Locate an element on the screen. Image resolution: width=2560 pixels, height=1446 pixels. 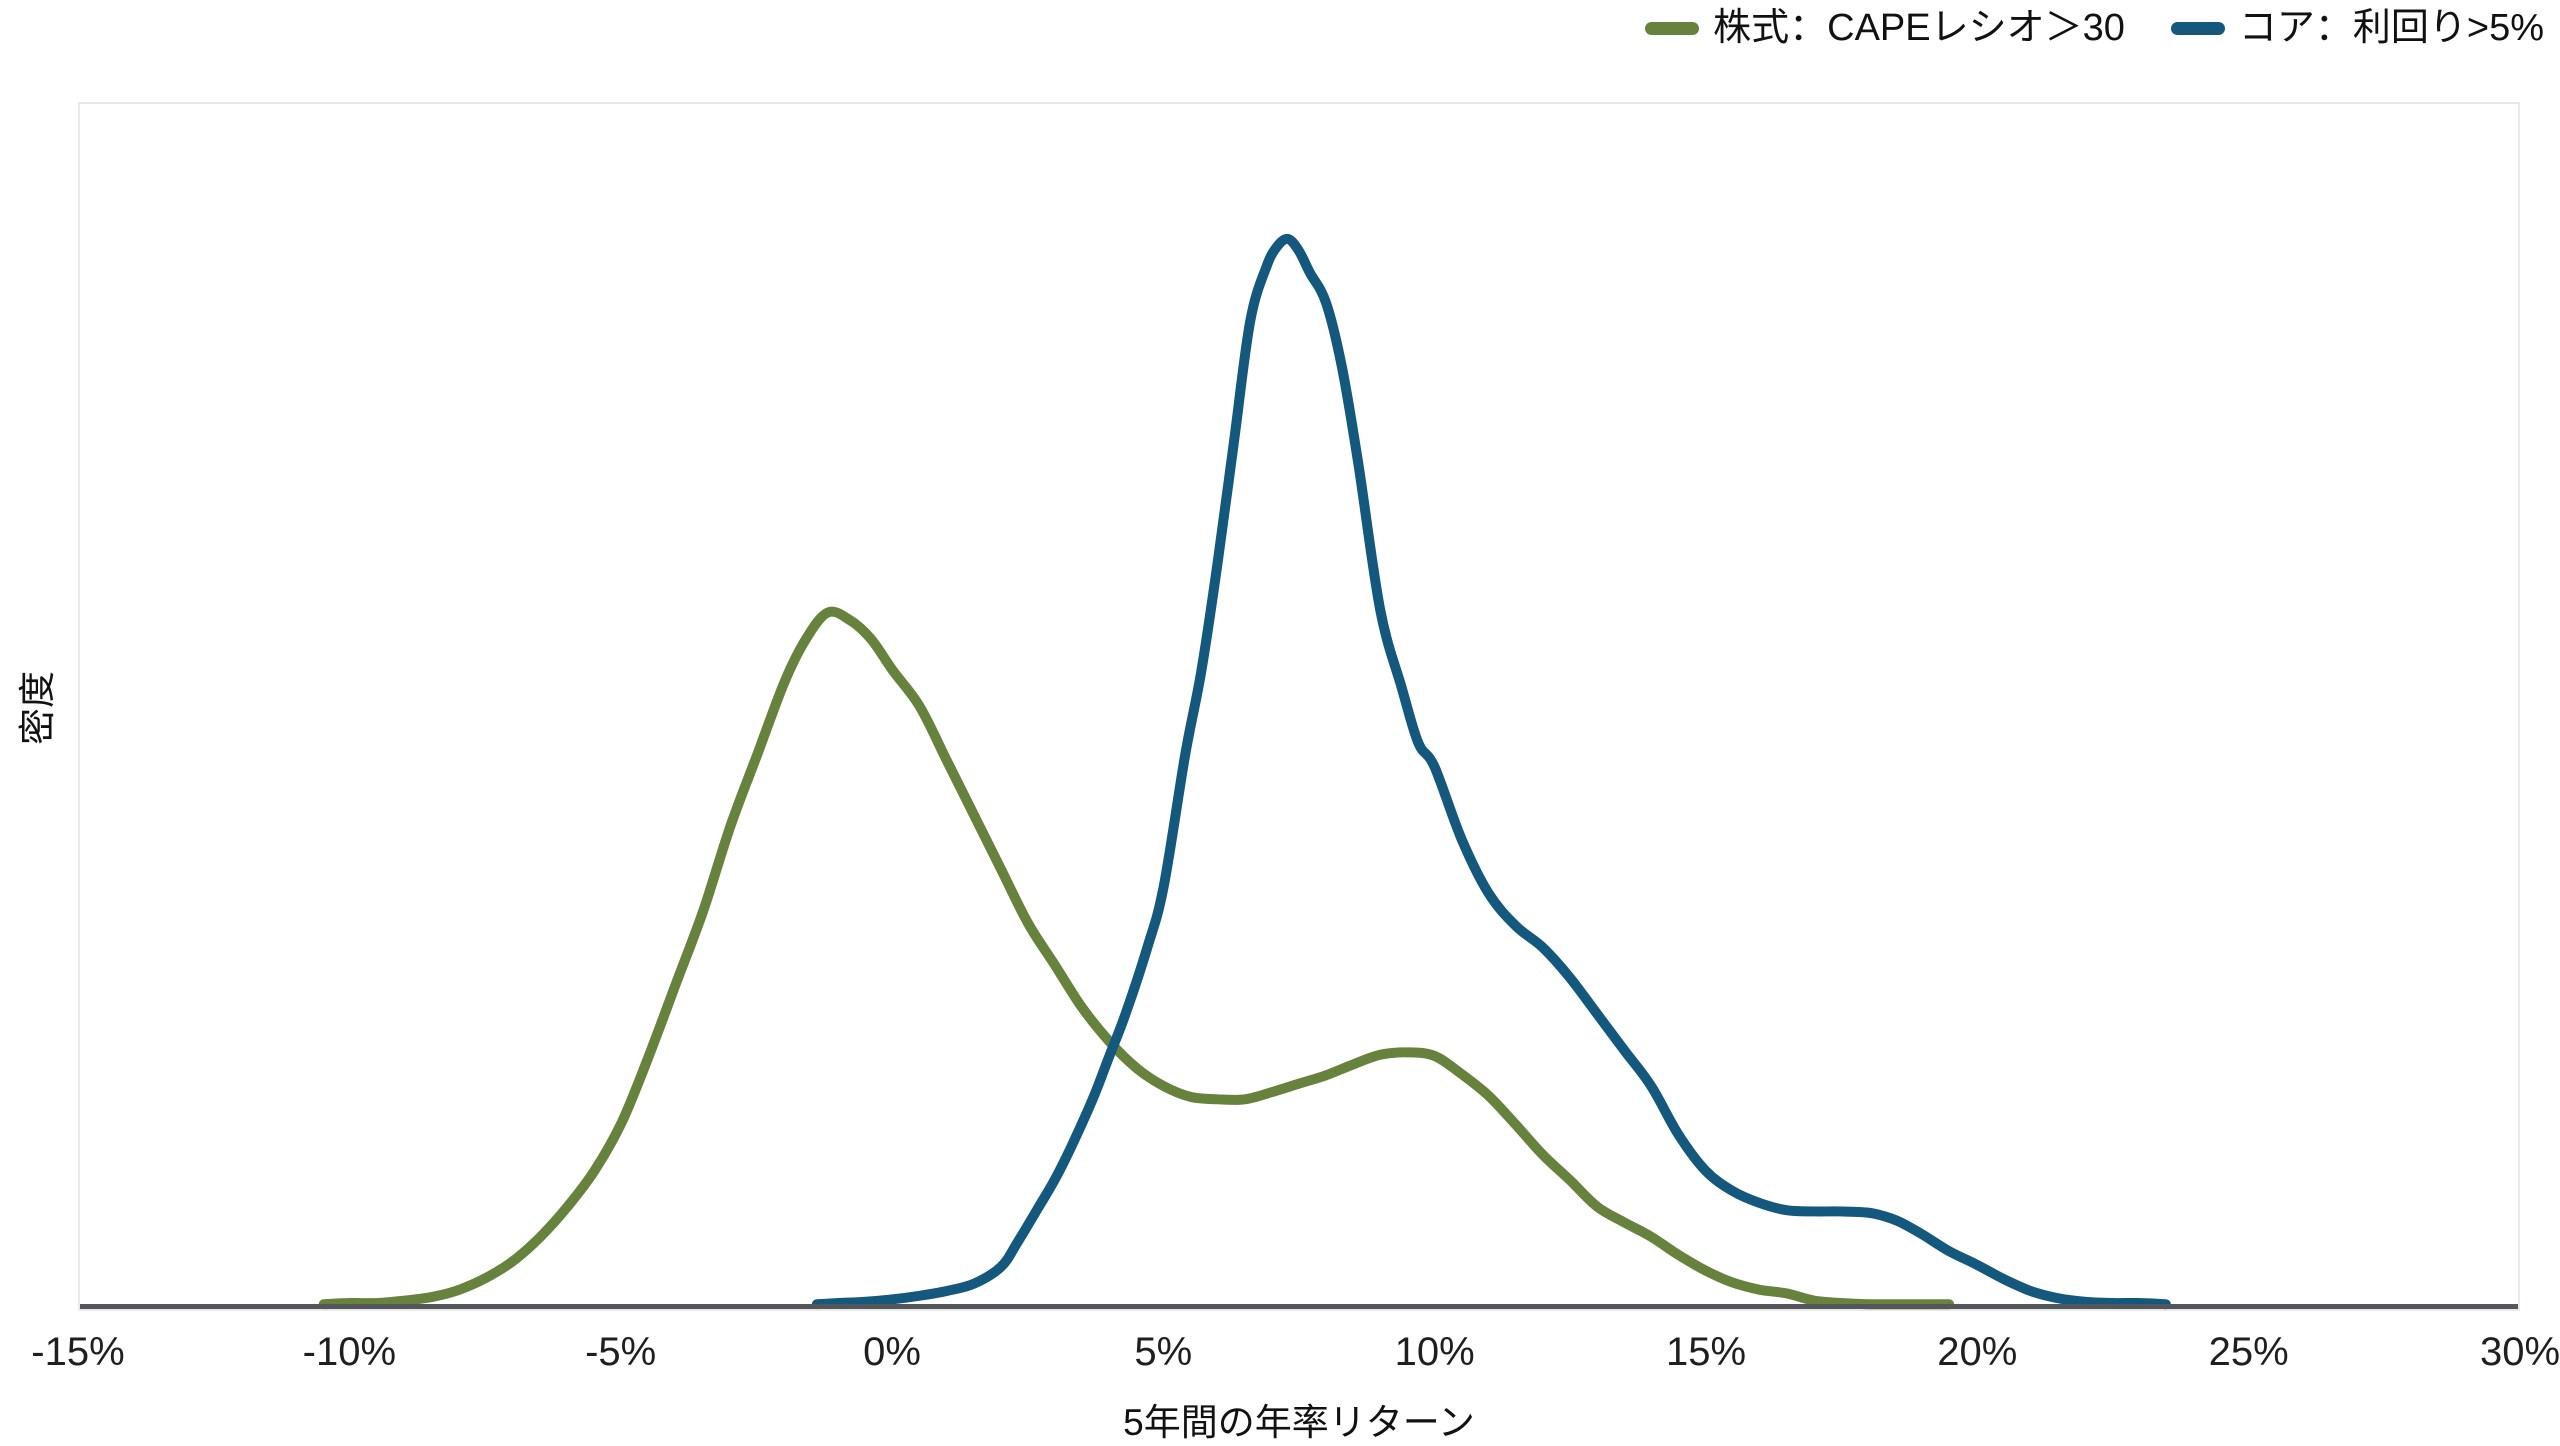
legend-item-equities: 株式：CAPEレシオ＞30 is located at coordinates (1885, 28).